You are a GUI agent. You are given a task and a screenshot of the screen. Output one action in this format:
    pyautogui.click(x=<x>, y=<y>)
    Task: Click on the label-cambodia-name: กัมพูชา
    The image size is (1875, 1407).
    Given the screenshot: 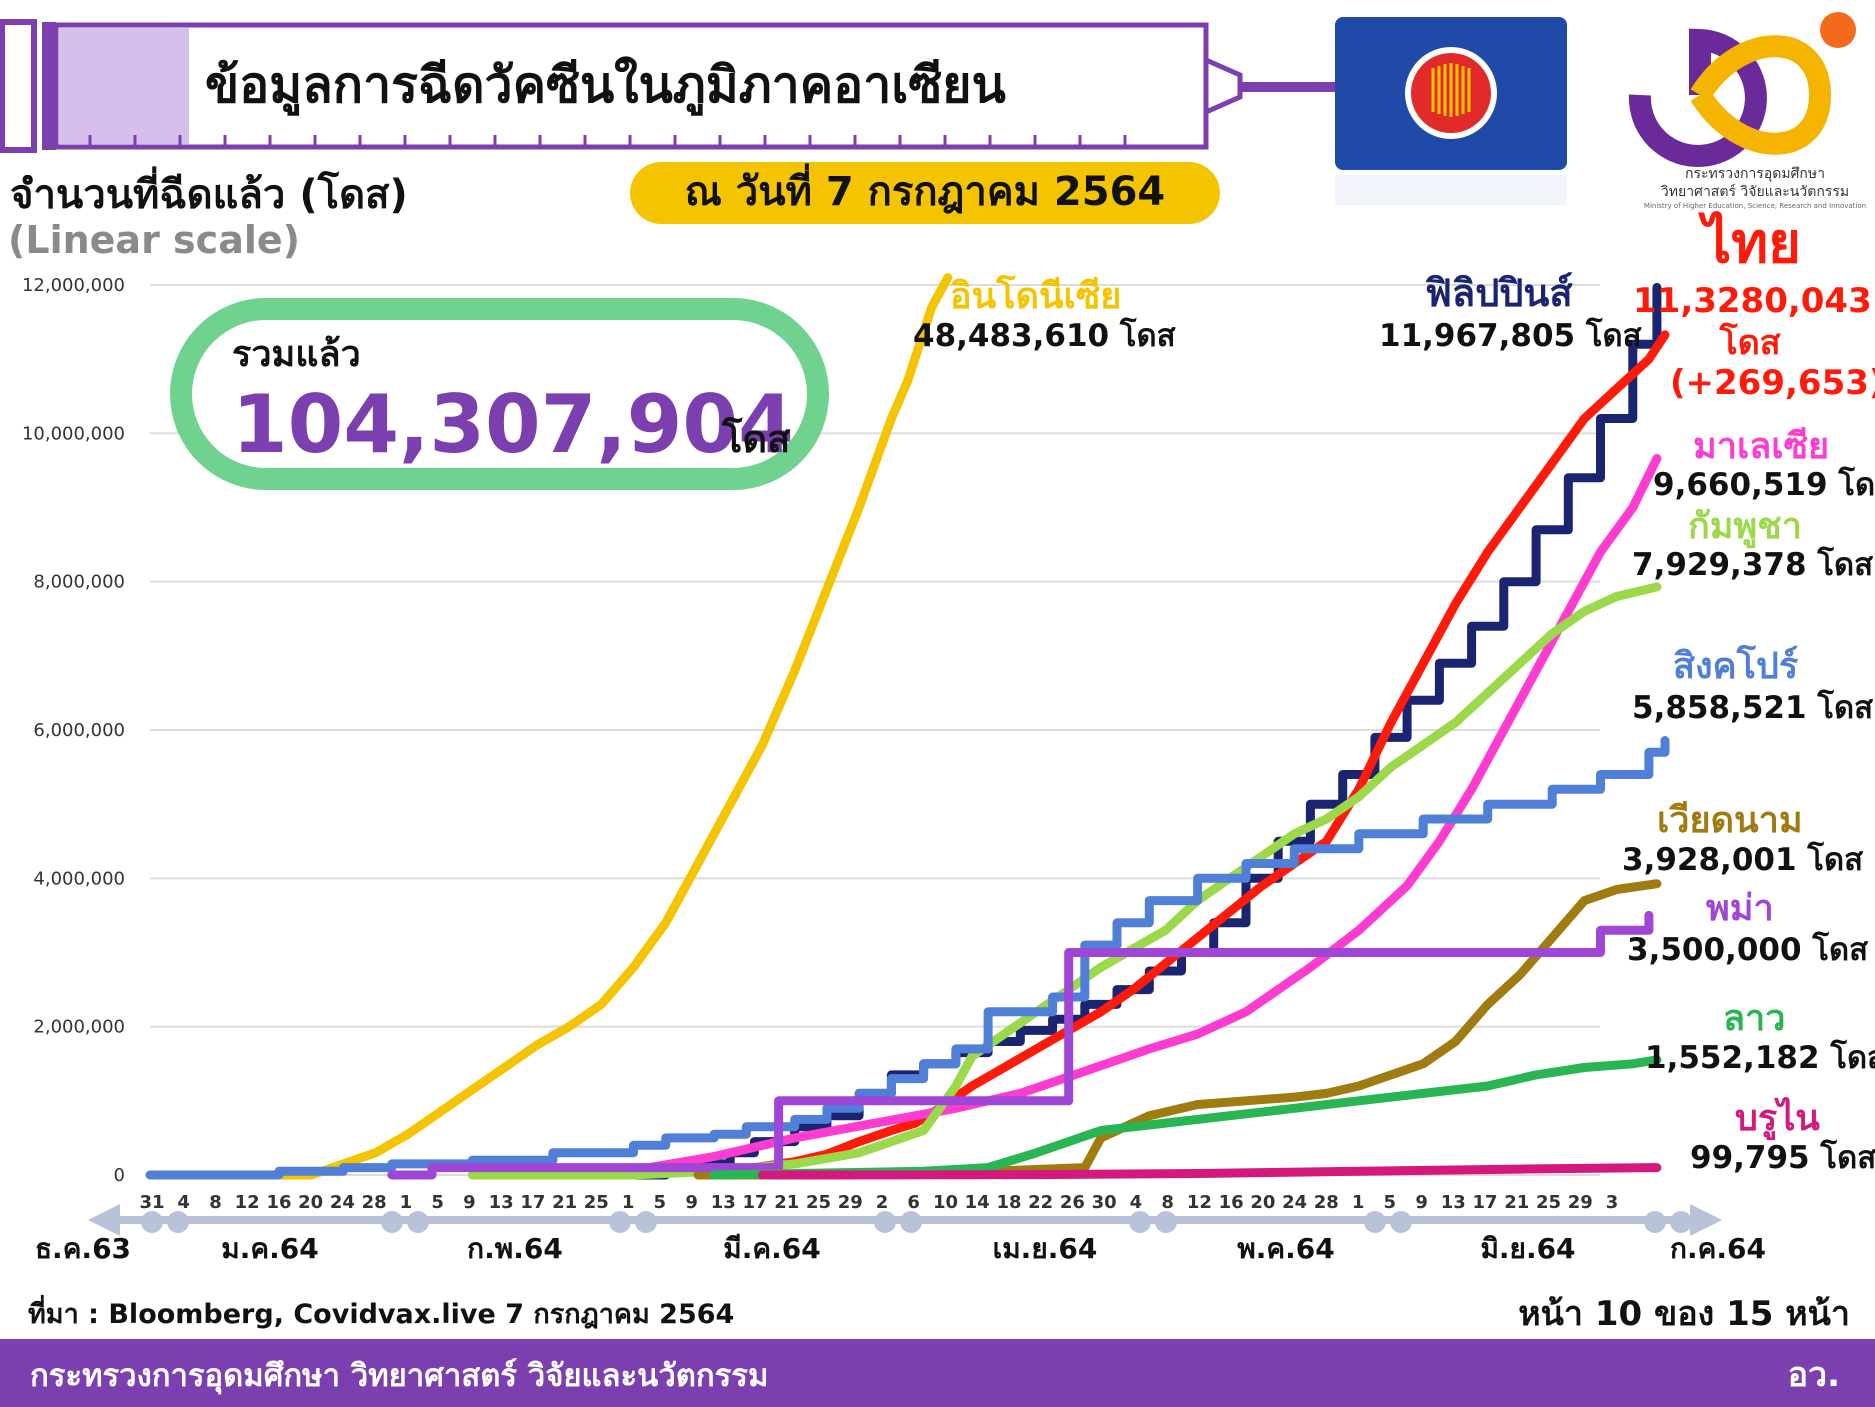 What is the action you would take?
    pyautogui.click(x=1745, y=527)
    